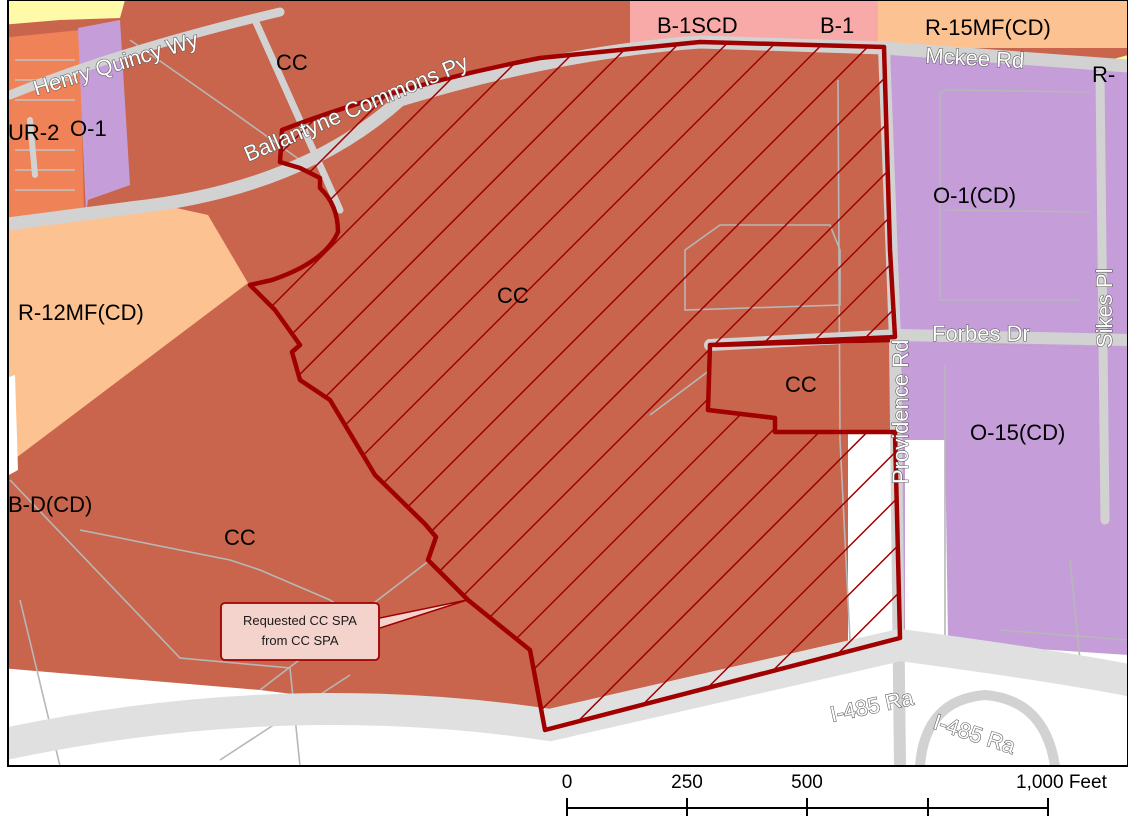 This screenshot has width=1128, height=816. What do you see at coordinates (50, 504) in the screenshot?
I see `zone-label-bd: B-D(CD)` at bounding box center [50, 504].